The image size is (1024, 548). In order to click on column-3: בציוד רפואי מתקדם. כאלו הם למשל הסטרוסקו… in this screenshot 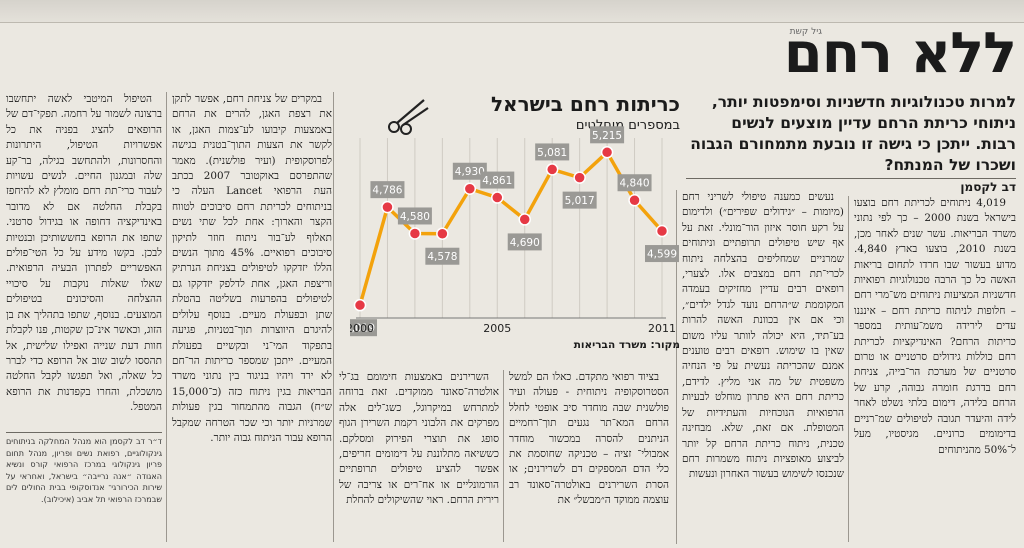, I will do `click(589, 457)`.